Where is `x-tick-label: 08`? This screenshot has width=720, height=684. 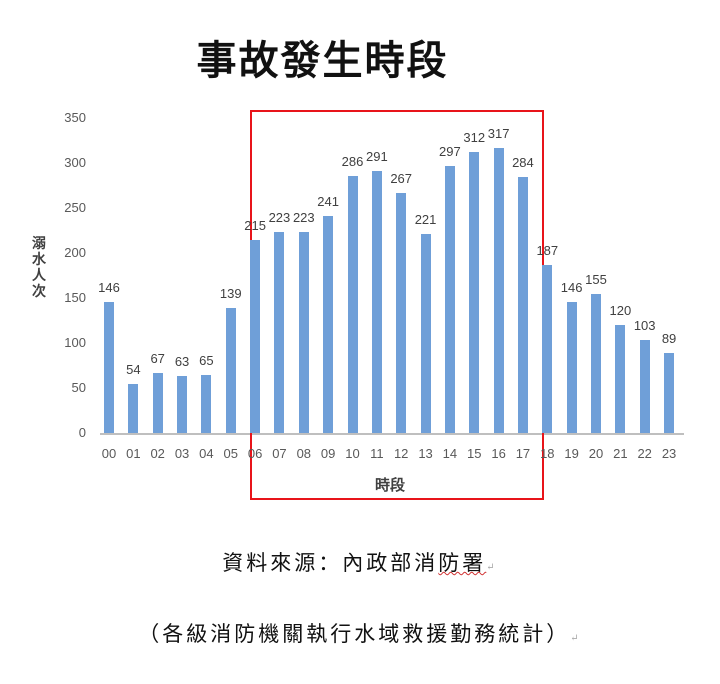 x-tick-label: 08 is located at coordinates (304, 453).